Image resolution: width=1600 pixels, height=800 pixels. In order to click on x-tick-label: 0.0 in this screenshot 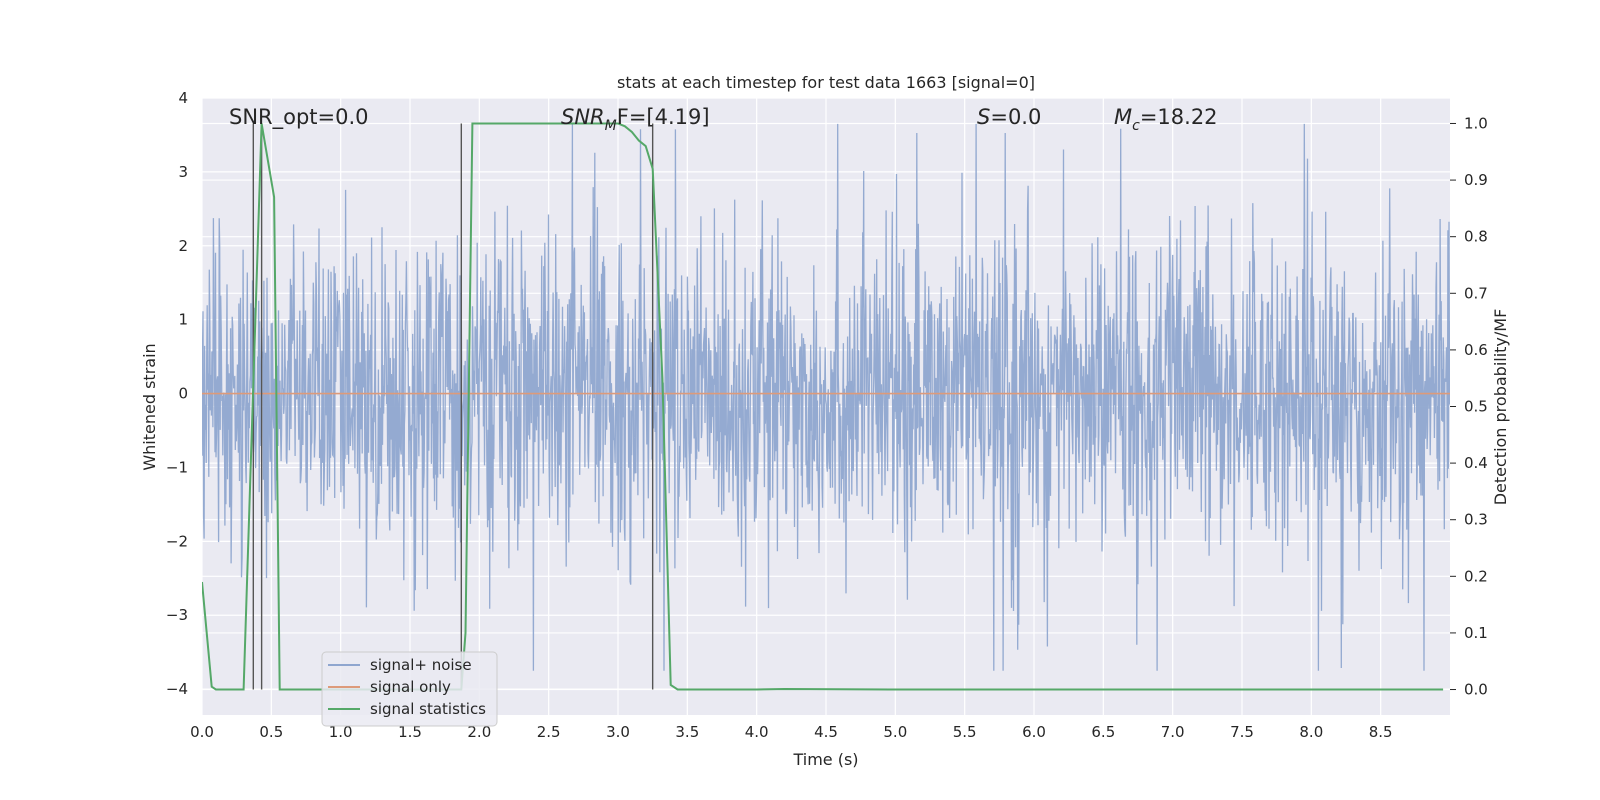, I will do `click(202, 732)`.